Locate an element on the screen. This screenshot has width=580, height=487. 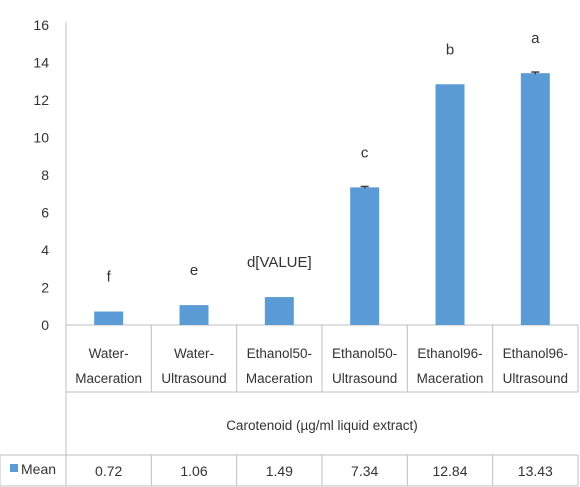
data-table-value: 0.72 is located at coordinates (108, 471).